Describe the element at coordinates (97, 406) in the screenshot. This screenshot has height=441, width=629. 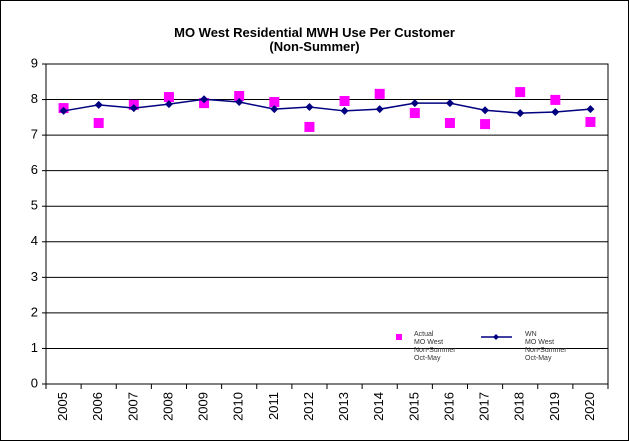
I see `x-tick-label: 2006` at that location.